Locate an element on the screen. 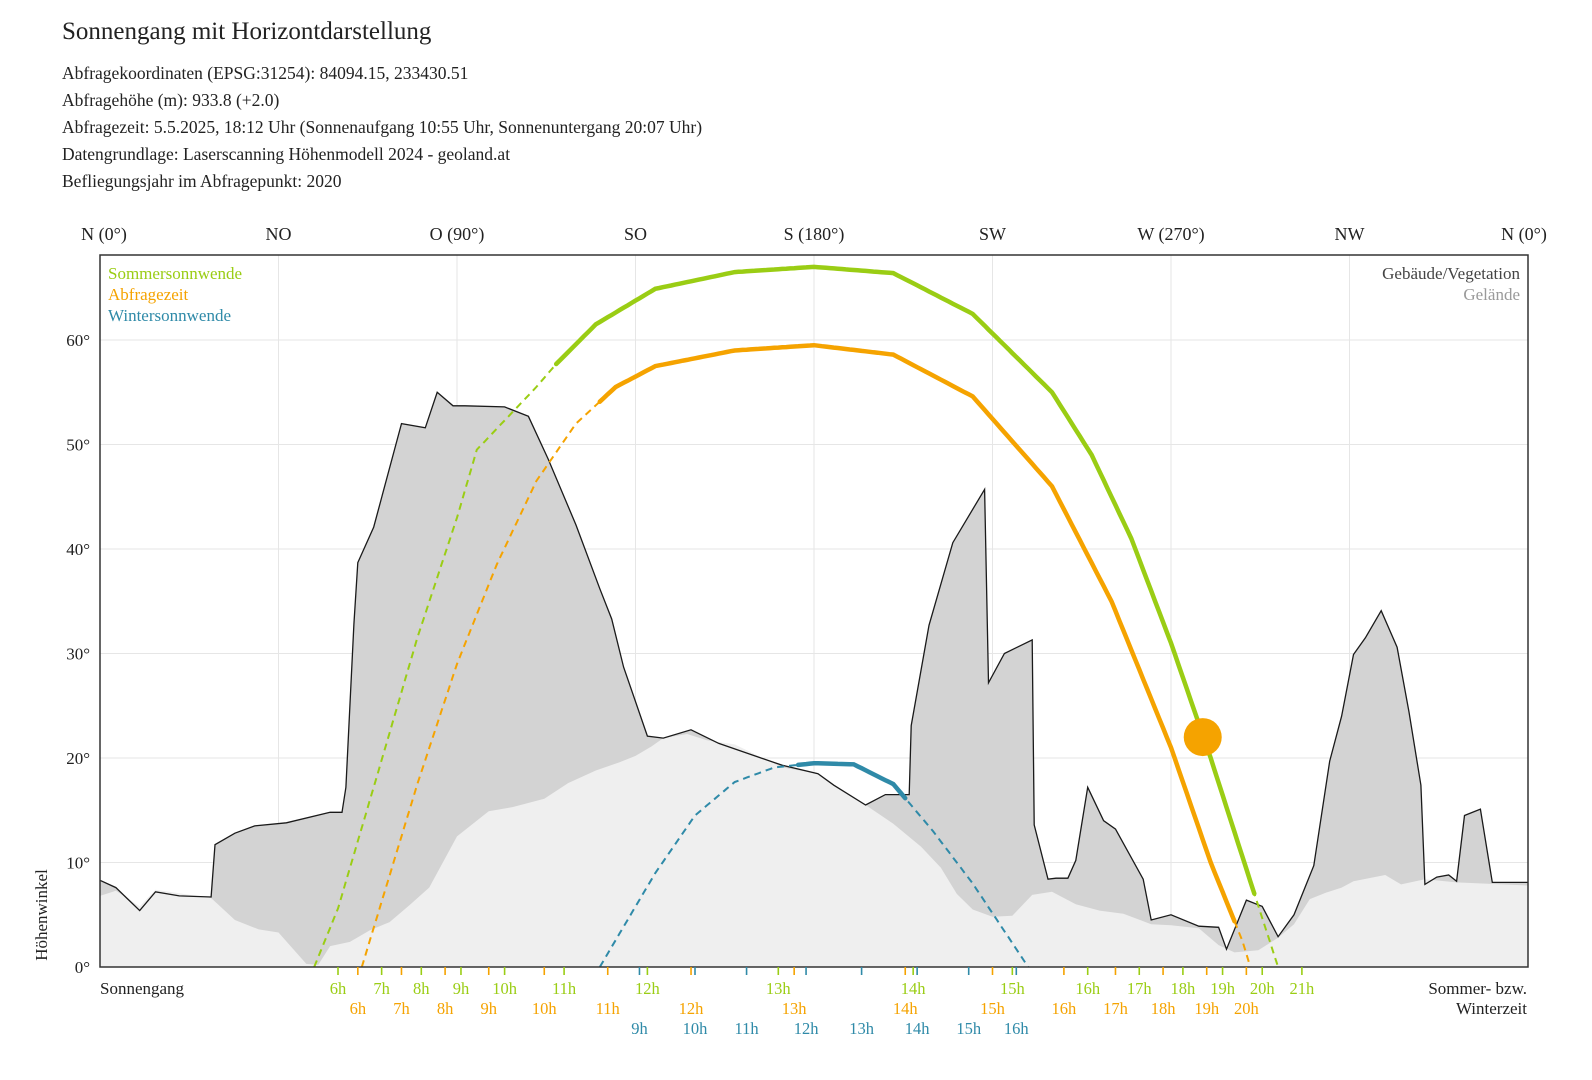 The image size is (1592, 1080). y-tick-label: 10° is located at coordinates (78, 863).